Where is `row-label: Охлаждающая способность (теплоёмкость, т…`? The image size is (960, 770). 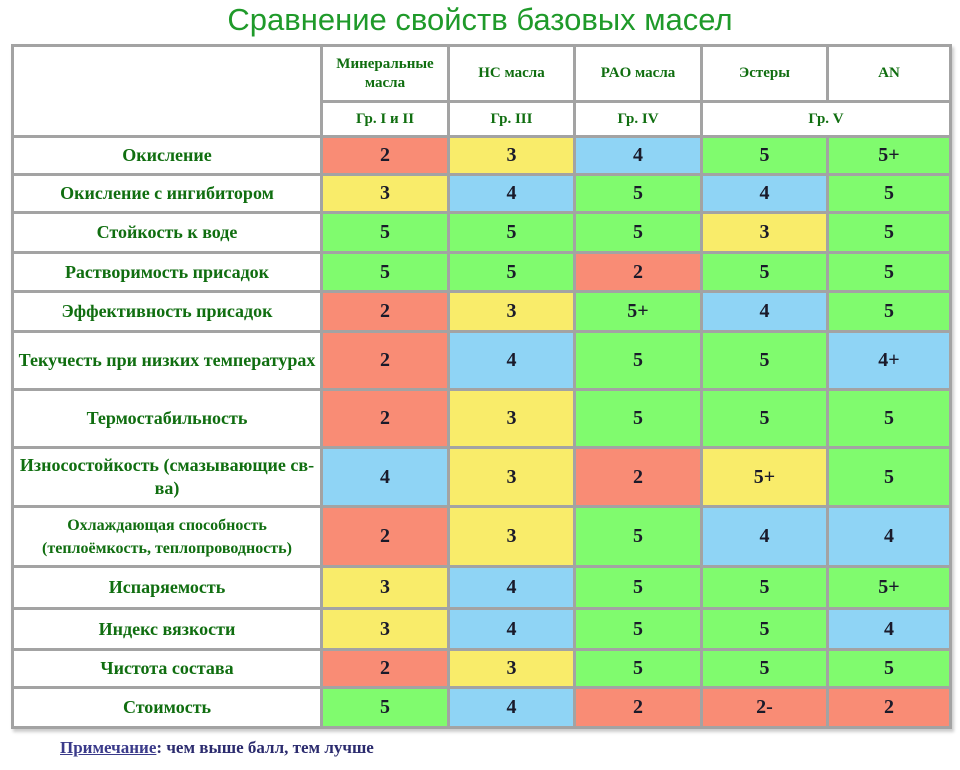
row-label: Охлаждающая способность (теплоёмкость, т… is located at coordinates (167, 536).